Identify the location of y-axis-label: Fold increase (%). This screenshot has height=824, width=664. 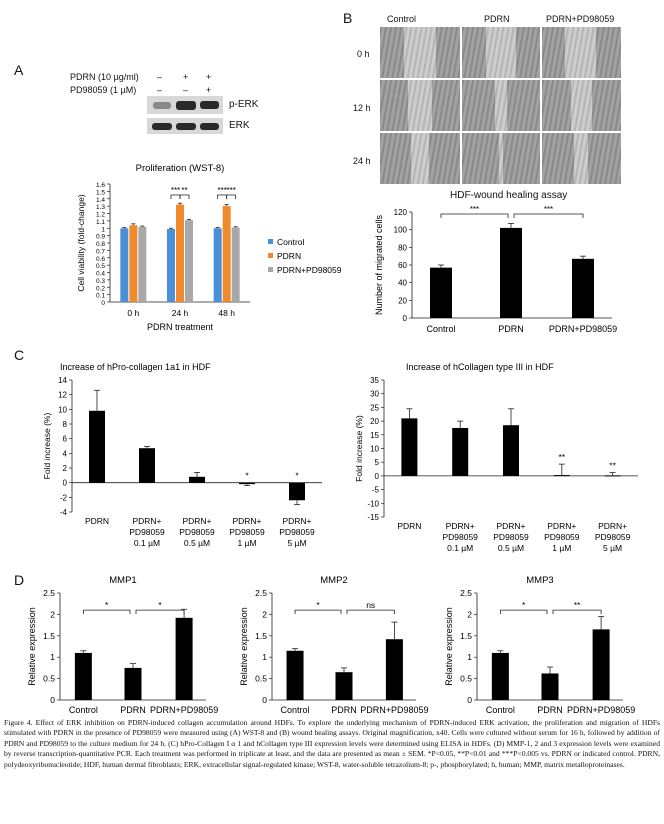
(47, 446).